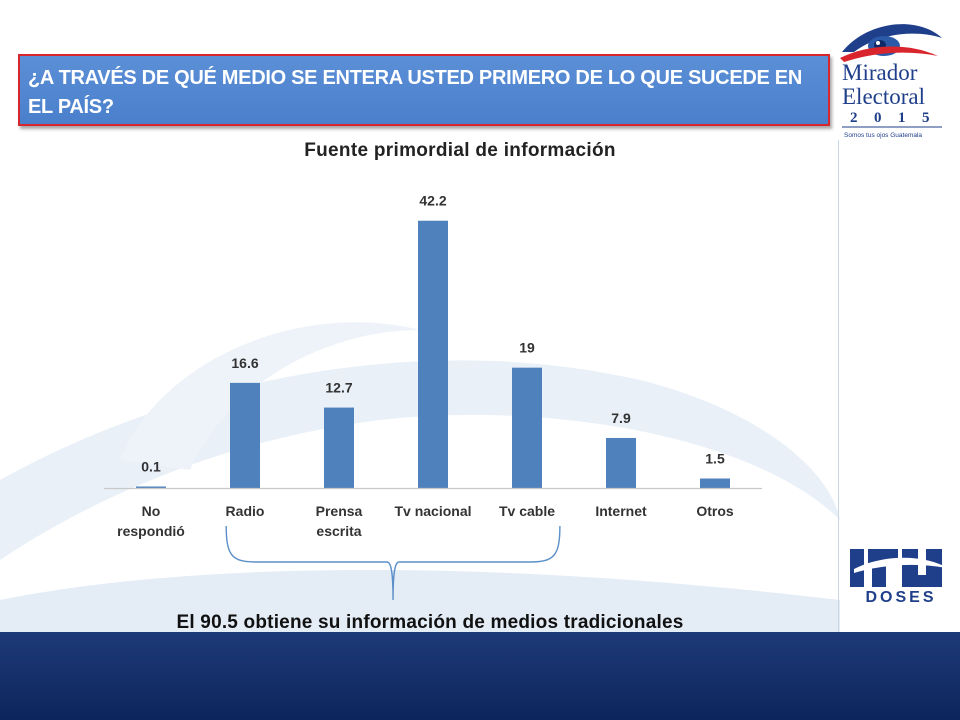 The width and height of the screenshot is (960, 720). Describe the element at coordinates (883, 135) in the screenshot. I see `mirador-tagline: Somos tus ojos Guatemala` at that location.